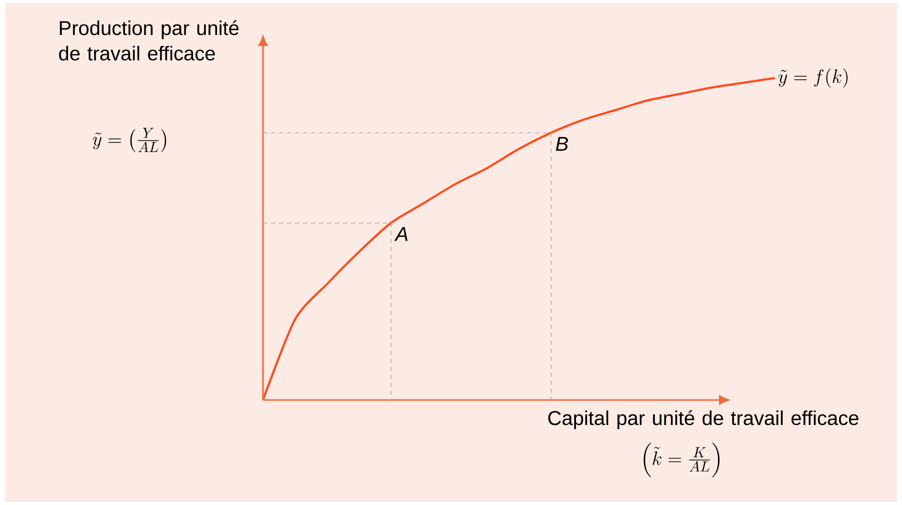 This screenshot has width=902, height=505. Describe the element at coordinates (703, 420) in the screenshot. I see `x-axis-title: Capital par unité de travail efficace` at that location.